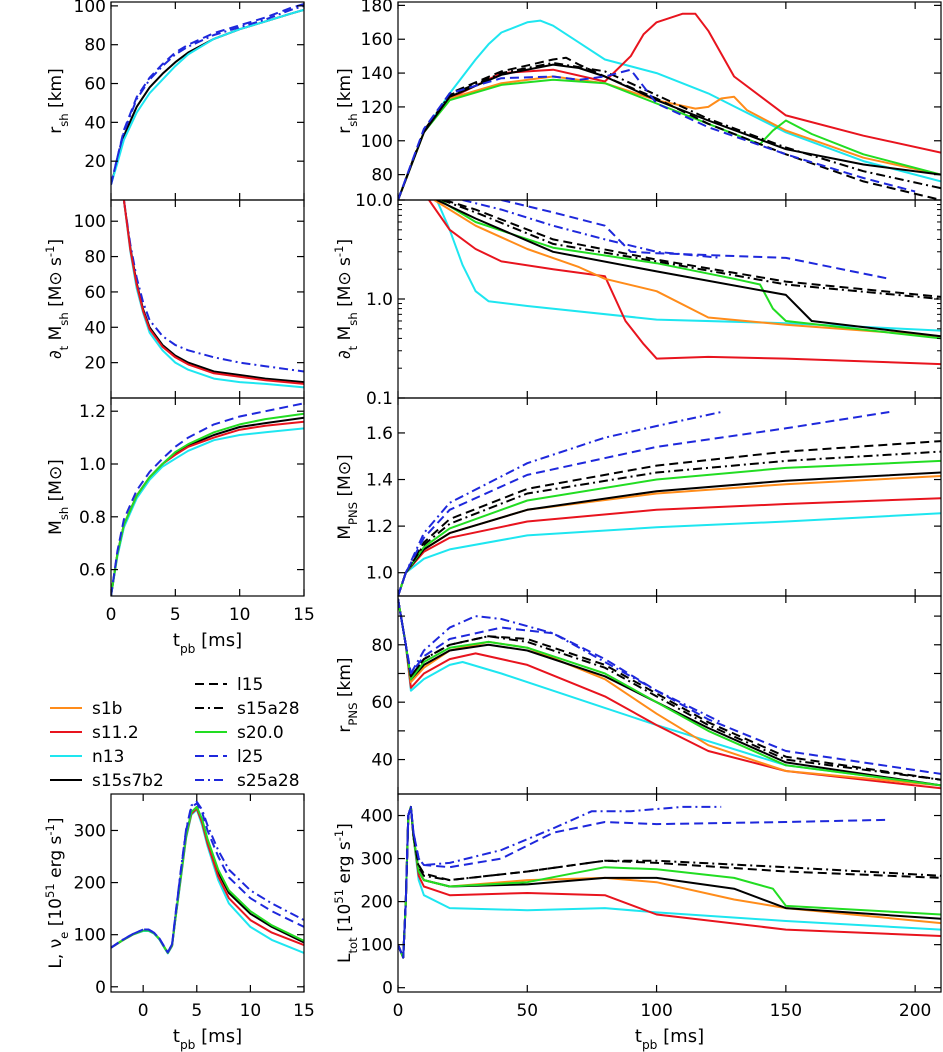  Describe the element at coordinates (347, 496) in the screenshot. I see `y-axis-label: MPNS [M⊙]` at that location.